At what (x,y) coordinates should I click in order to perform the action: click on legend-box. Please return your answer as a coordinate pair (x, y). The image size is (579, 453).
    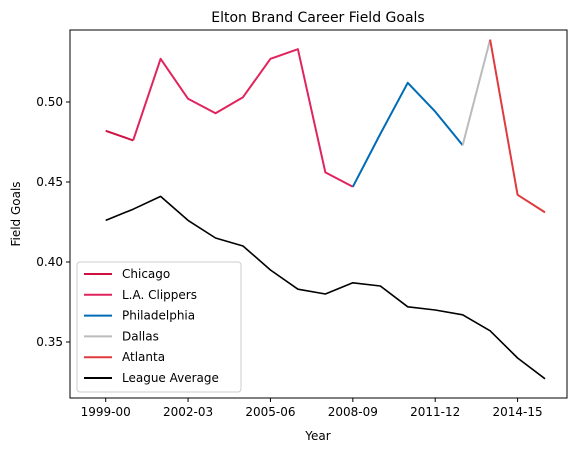
    Looking at the image, I should click on (159, 327).